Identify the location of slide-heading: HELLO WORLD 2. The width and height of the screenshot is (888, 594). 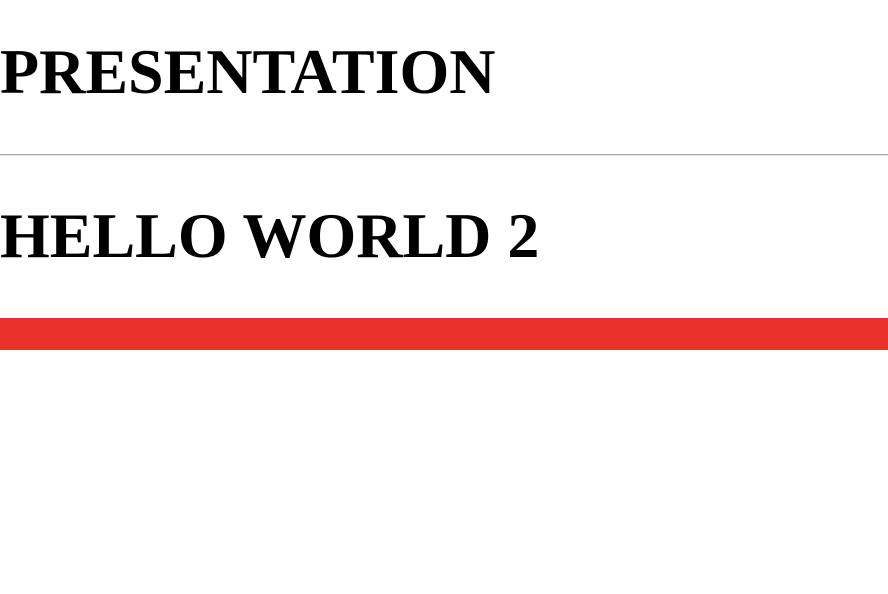
(270, 235).